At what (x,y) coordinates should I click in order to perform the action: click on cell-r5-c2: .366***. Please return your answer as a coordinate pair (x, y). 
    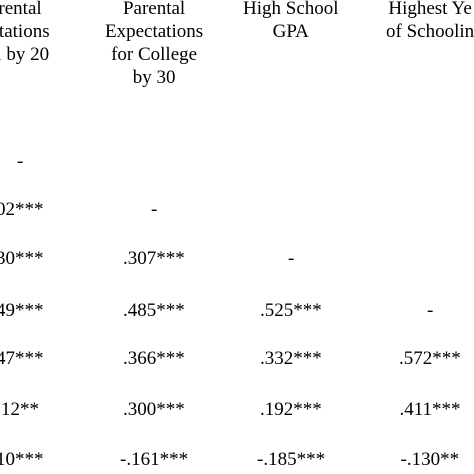
    Looking at the image, I should click on (154, 358).